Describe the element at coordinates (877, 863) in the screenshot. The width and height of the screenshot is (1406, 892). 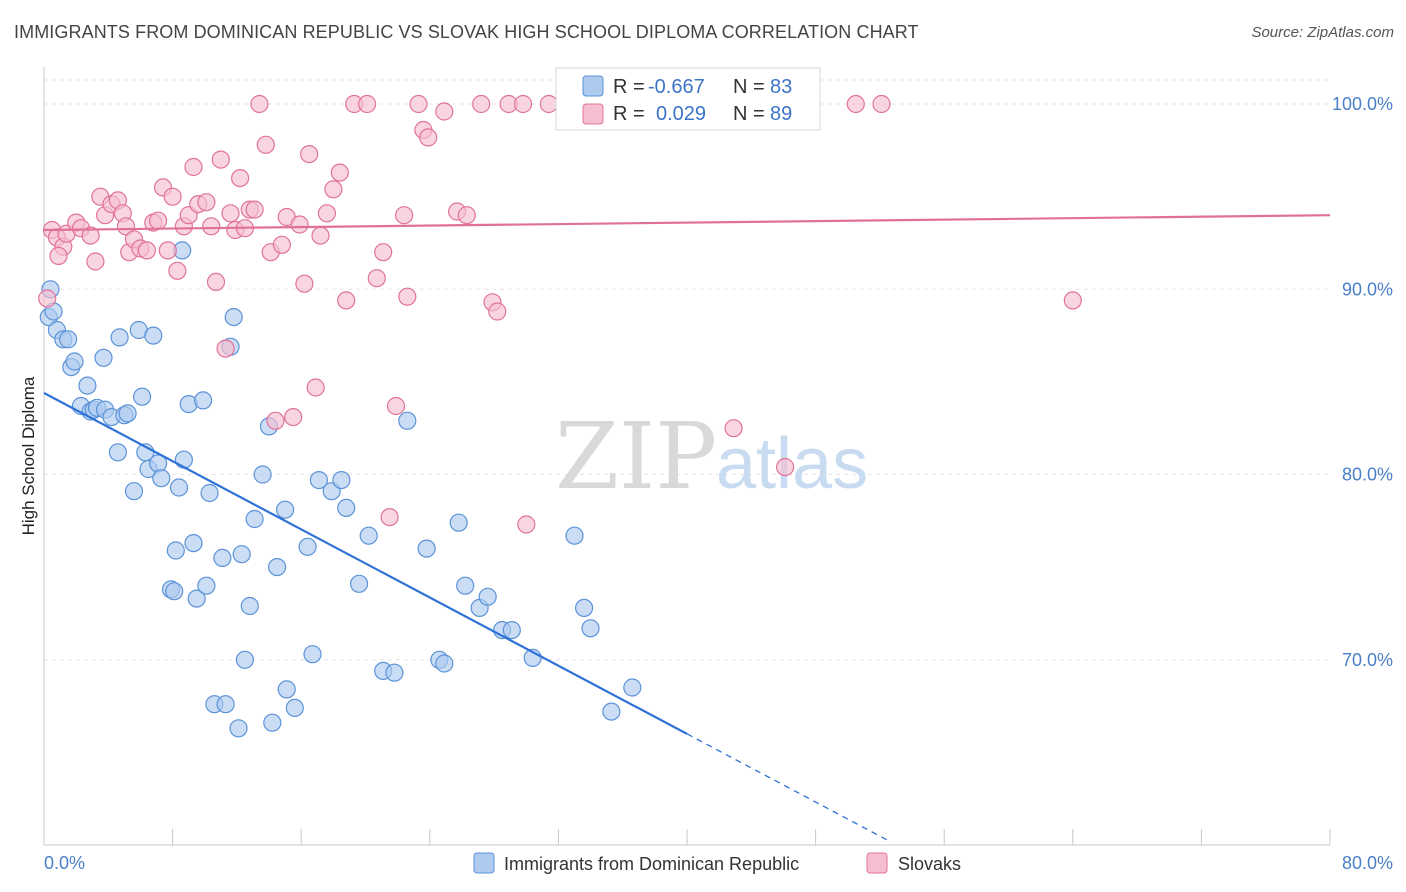
I see `legend-swatch-slovak` at that location.